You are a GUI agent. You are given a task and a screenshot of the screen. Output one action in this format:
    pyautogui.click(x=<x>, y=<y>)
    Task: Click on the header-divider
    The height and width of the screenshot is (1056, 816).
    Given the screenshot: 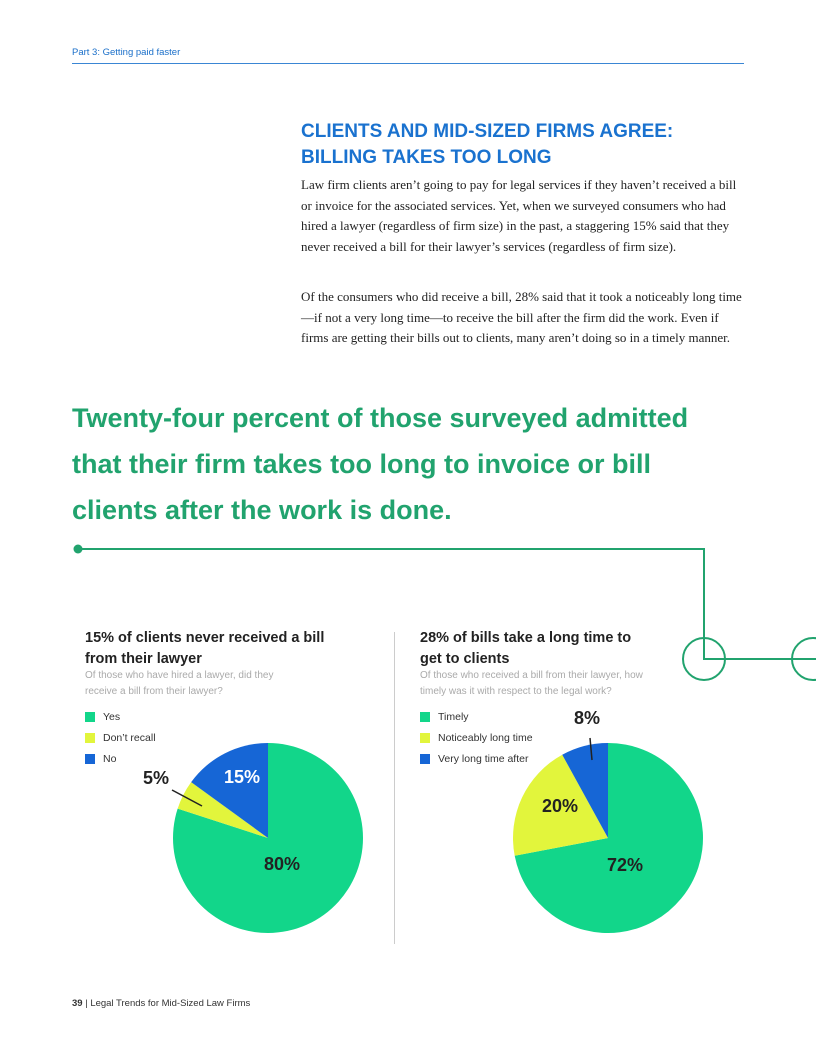 What is the action you would take?
    pyautogui.click(x=408, y=63)
    